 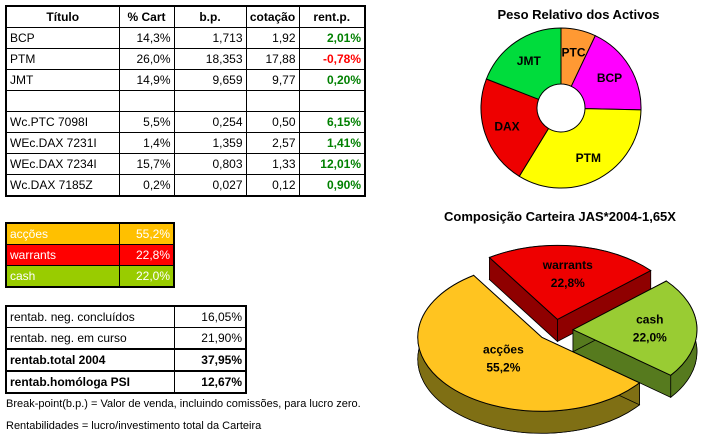 What do you see at coordinates (146, 38) in the screenshot?
I see `cell-cart: 14,3%` at bounding box center [146, 38].